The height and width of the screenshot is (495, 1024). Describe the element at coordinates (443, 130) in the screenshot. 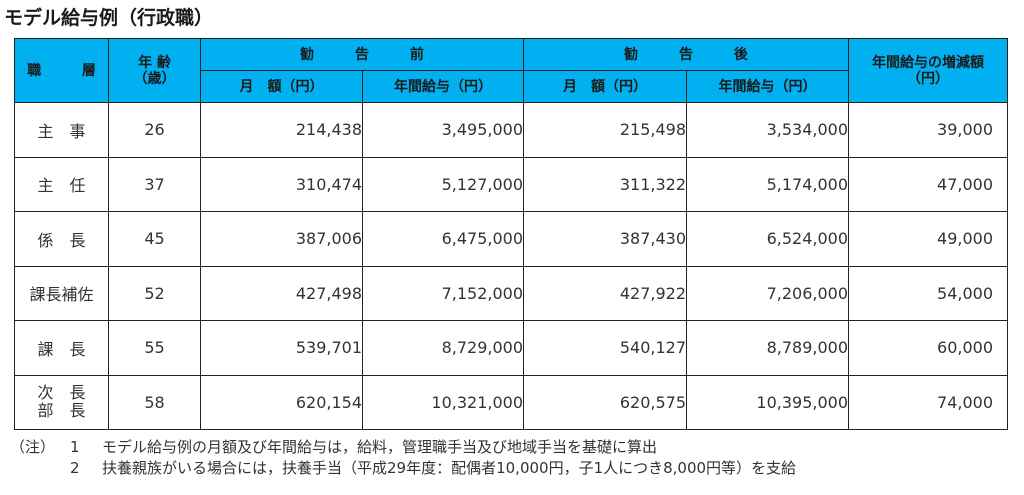

I see `cell-before-annual: 3,495,000` at that location.